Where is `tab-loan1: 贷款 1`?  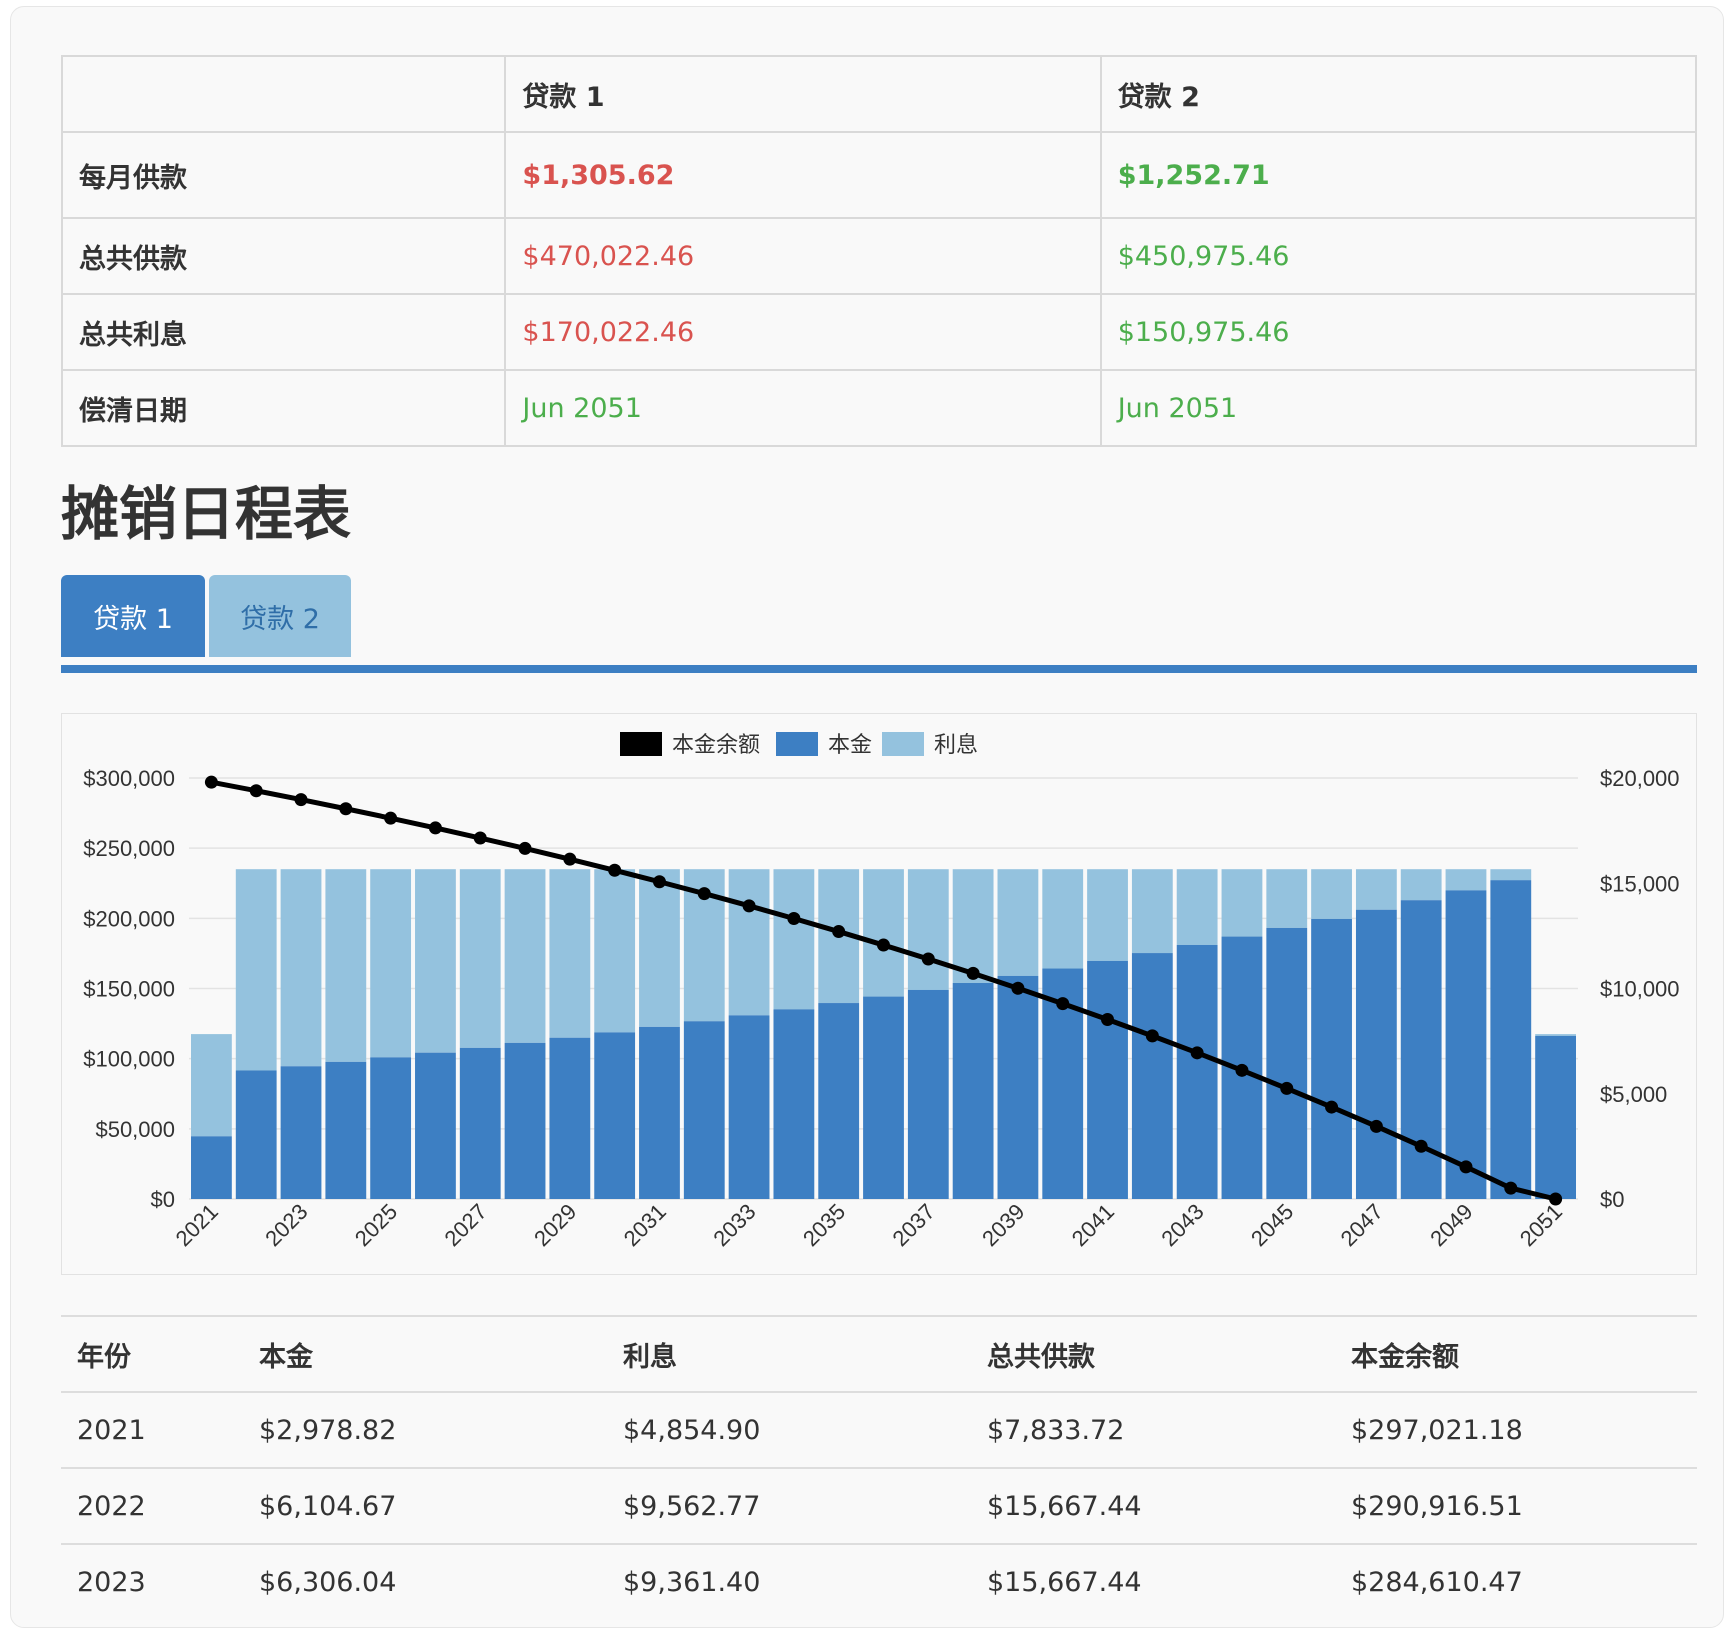
tab-loan1: 贷款 1 is located at coordinates (133, 616).